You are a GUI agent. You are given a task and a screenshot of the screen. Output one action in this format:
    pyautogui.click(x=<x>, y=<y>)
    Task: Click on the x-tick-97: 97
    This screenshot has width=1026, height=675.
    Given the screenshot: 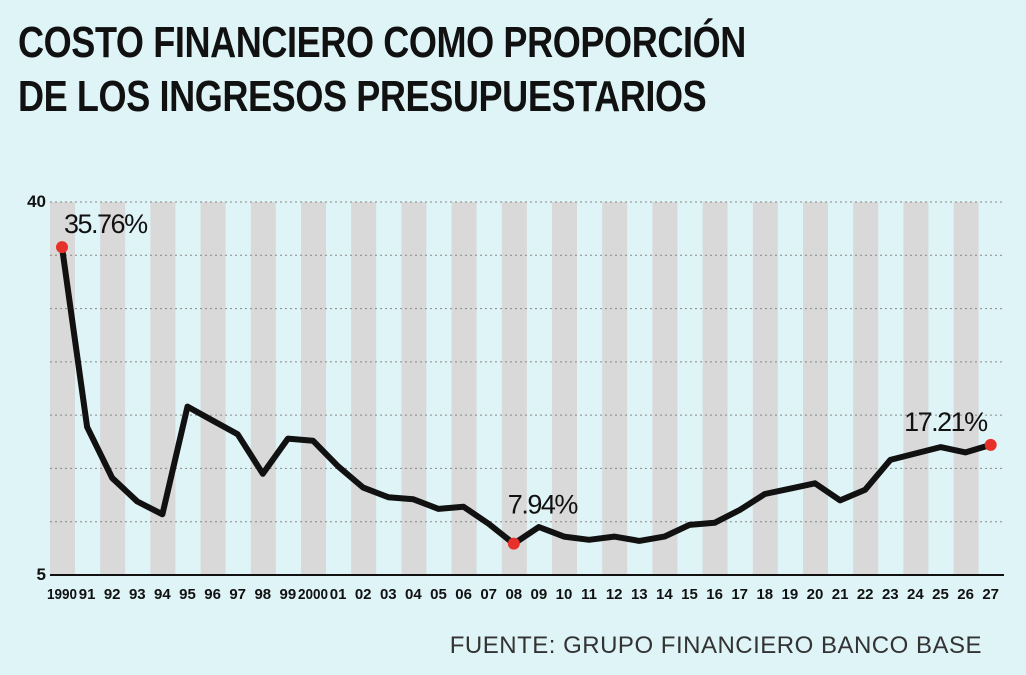 What is the action you would take?
    pyautogui.click(x=237, y=594)
    